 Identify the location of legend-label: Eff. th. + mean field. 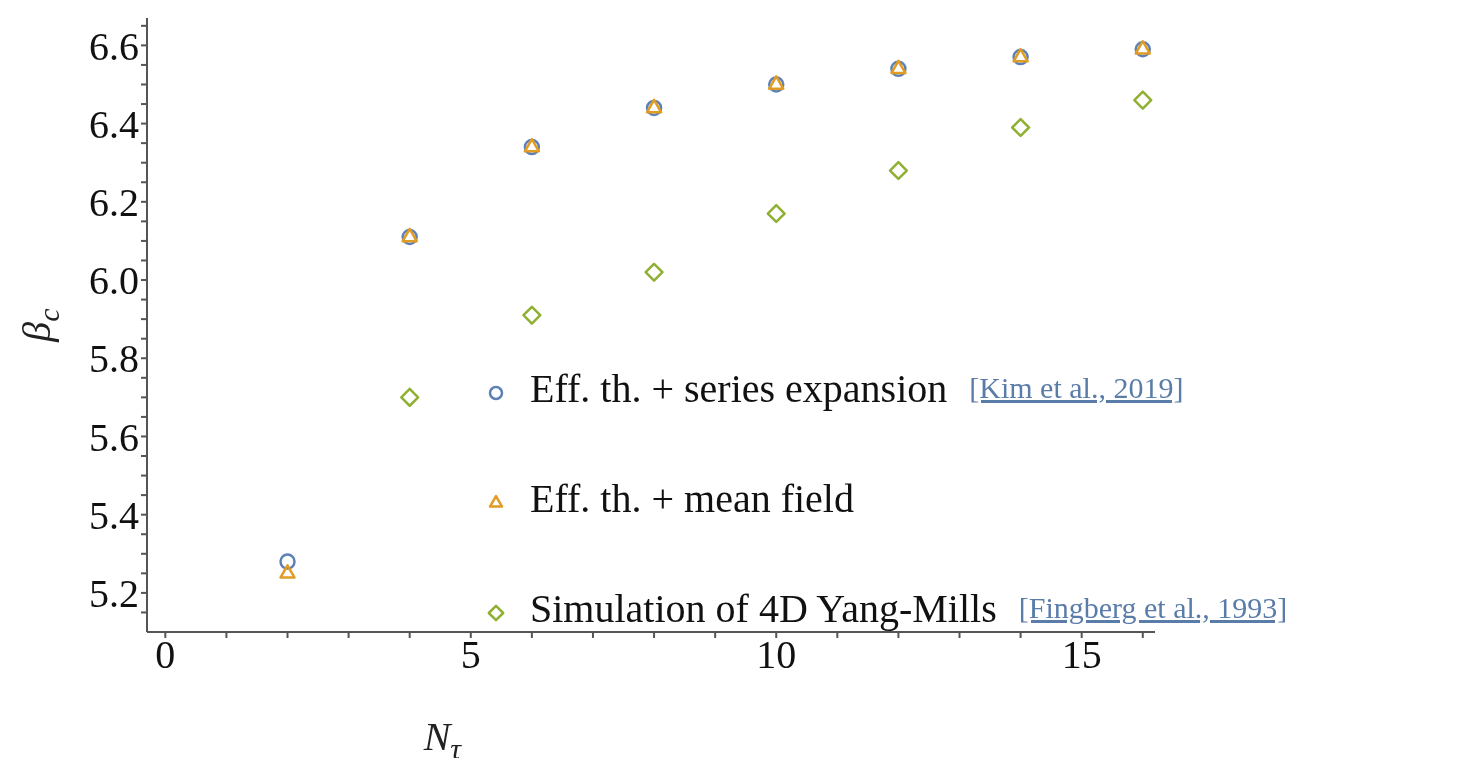
(692, 498).